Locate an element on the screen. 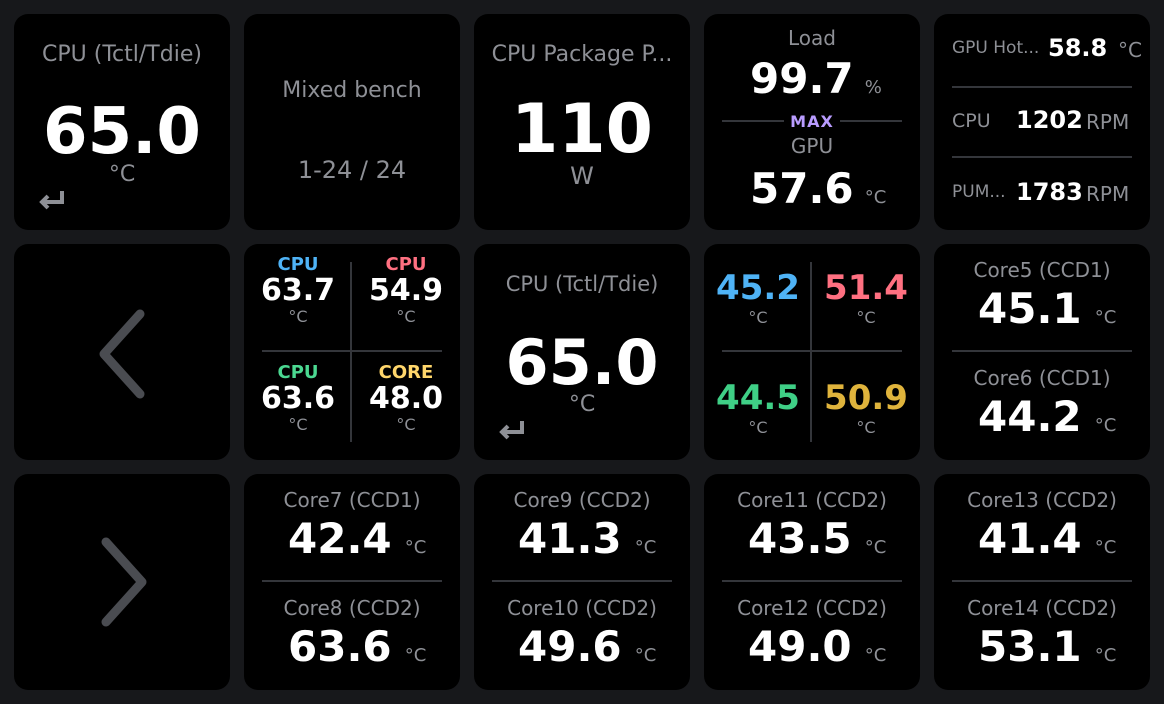  sensor-value-row: 49.6 °C is located at coordinates (587, 646).